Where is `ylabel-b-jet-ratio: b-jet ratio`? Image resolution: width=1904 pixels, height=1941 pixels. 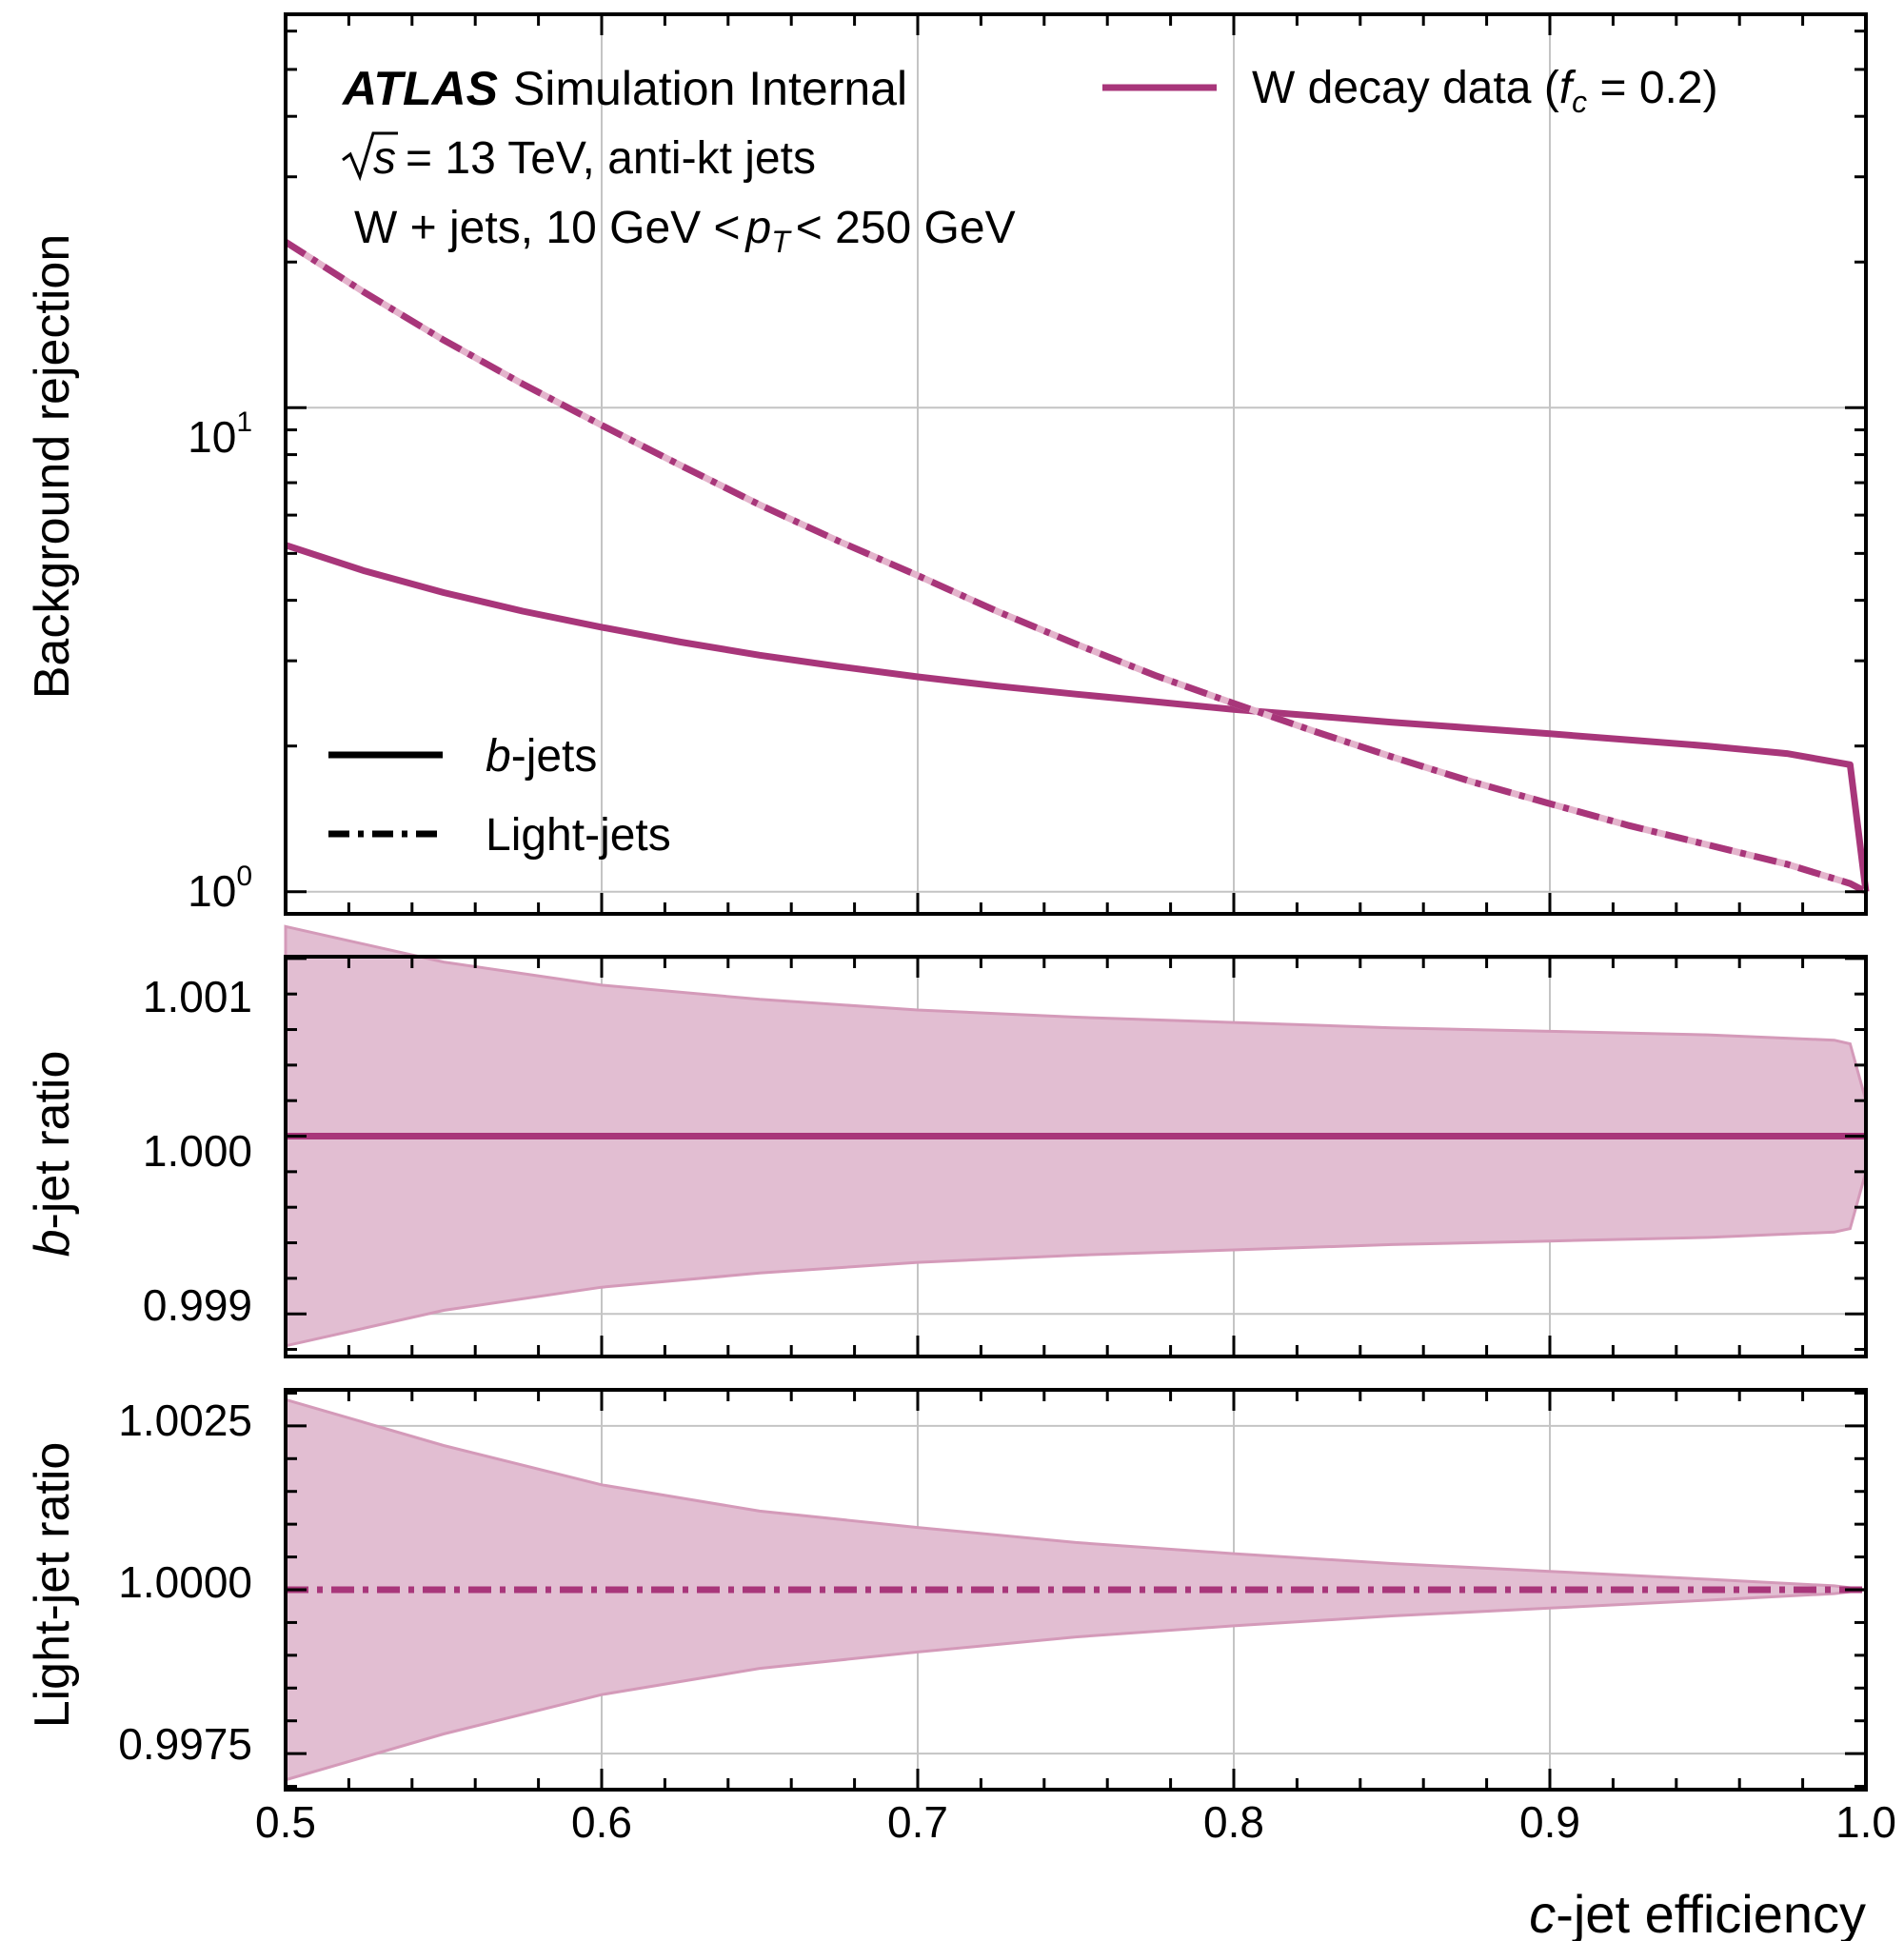 ylabel-b-jet-ratio: b-jet ratio is located at coordinates (52, 1155).